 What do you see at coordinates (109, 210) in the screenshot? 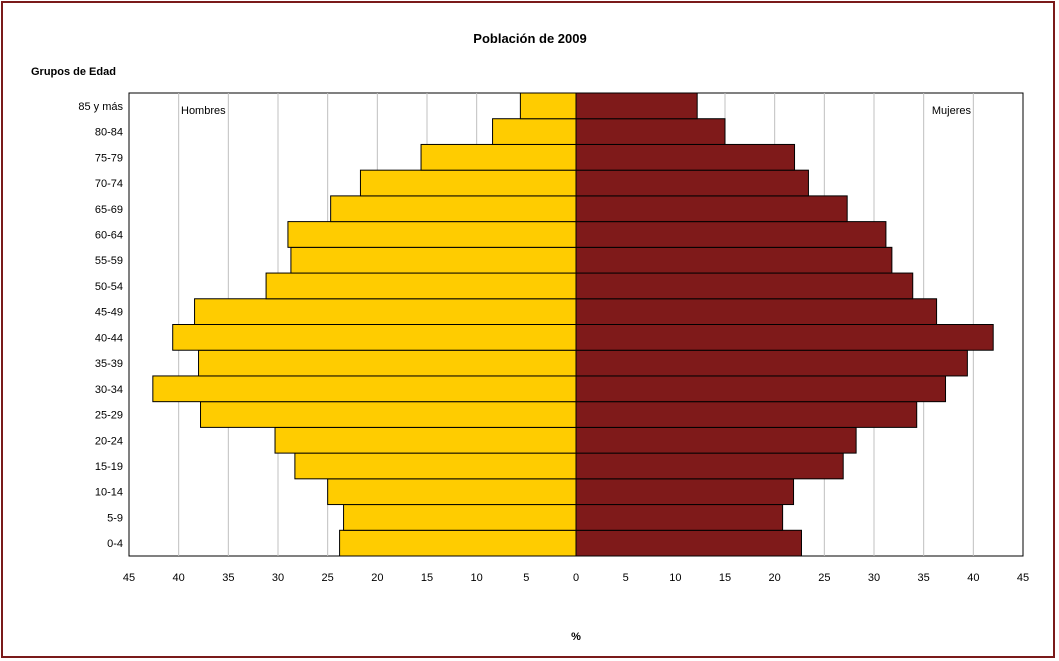
I see `y-tick-label: 65-69` at bounding box center [109, 210].